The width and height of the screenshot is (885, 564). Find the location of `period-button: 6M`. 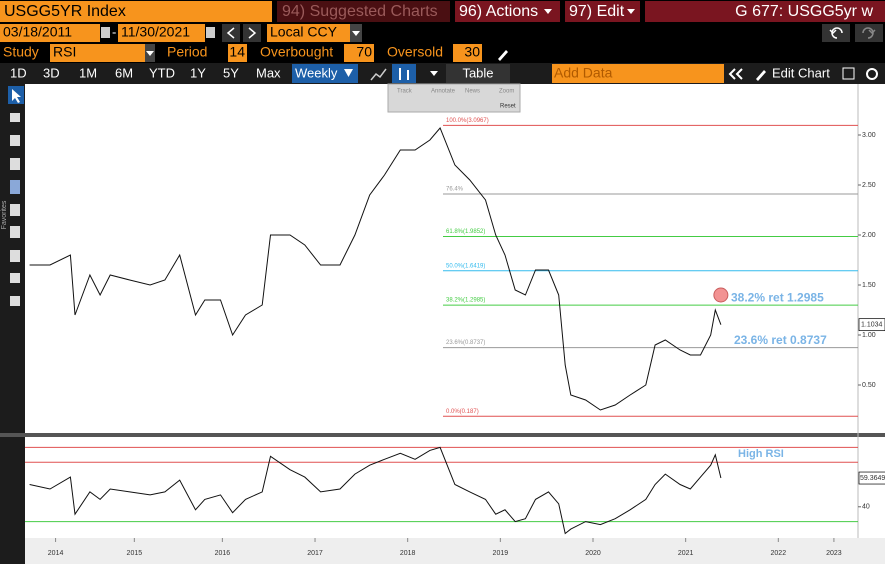

period-button: 6M is located at coordinates (124, 72).